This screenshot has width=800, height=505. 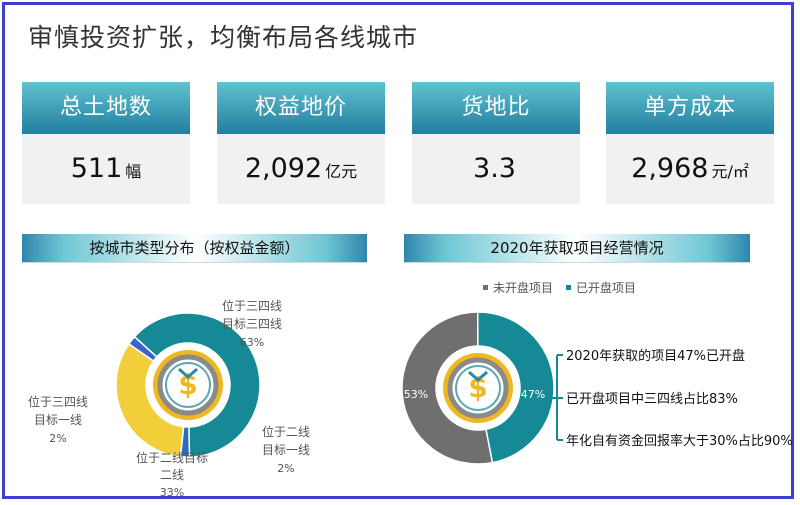 I want to click on page-title: 审慎投资扩张，均衡布局各线城市, so click(x=223, y=37).